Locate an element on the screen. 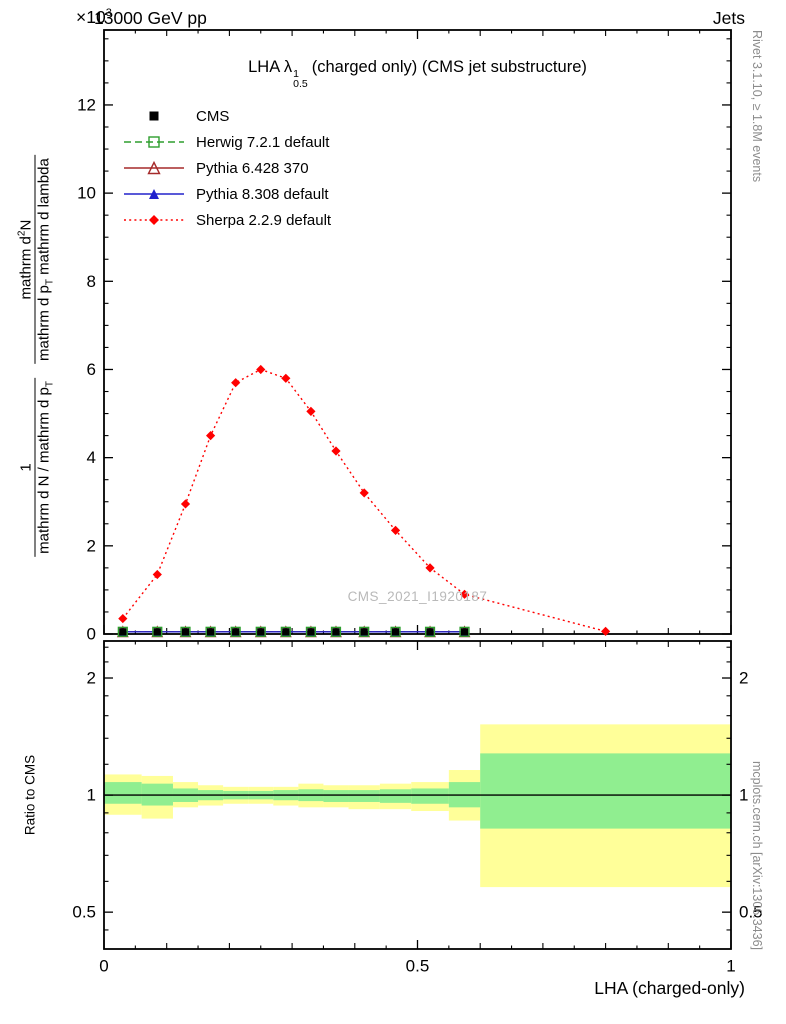 Image resolution: width=786 pixels, height=1024 pixels. legend-sample-triangle-filled is located at coordinates (154, 194).